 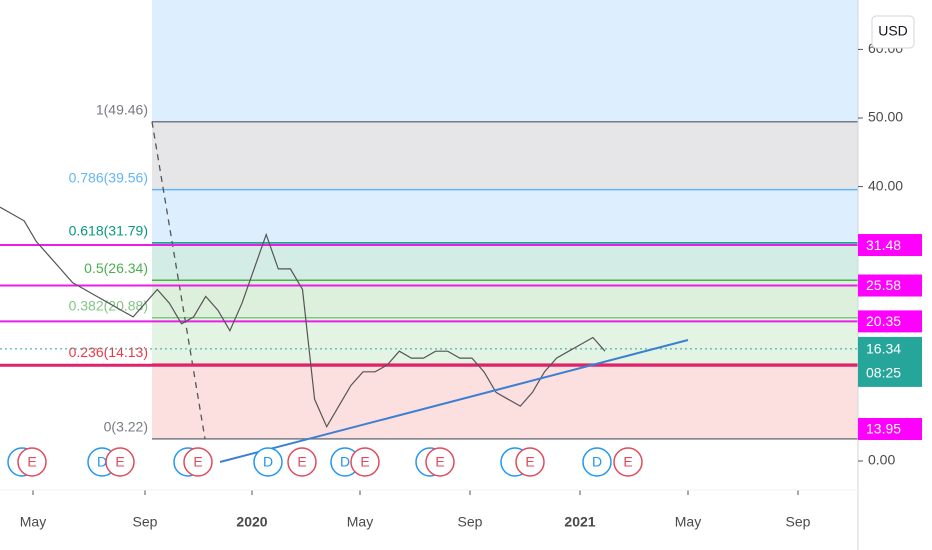 What do you see at coordinates (881, 460) in the screenshot?
I see `price-tick-label: 0.00` at bounding box center [881, 460].